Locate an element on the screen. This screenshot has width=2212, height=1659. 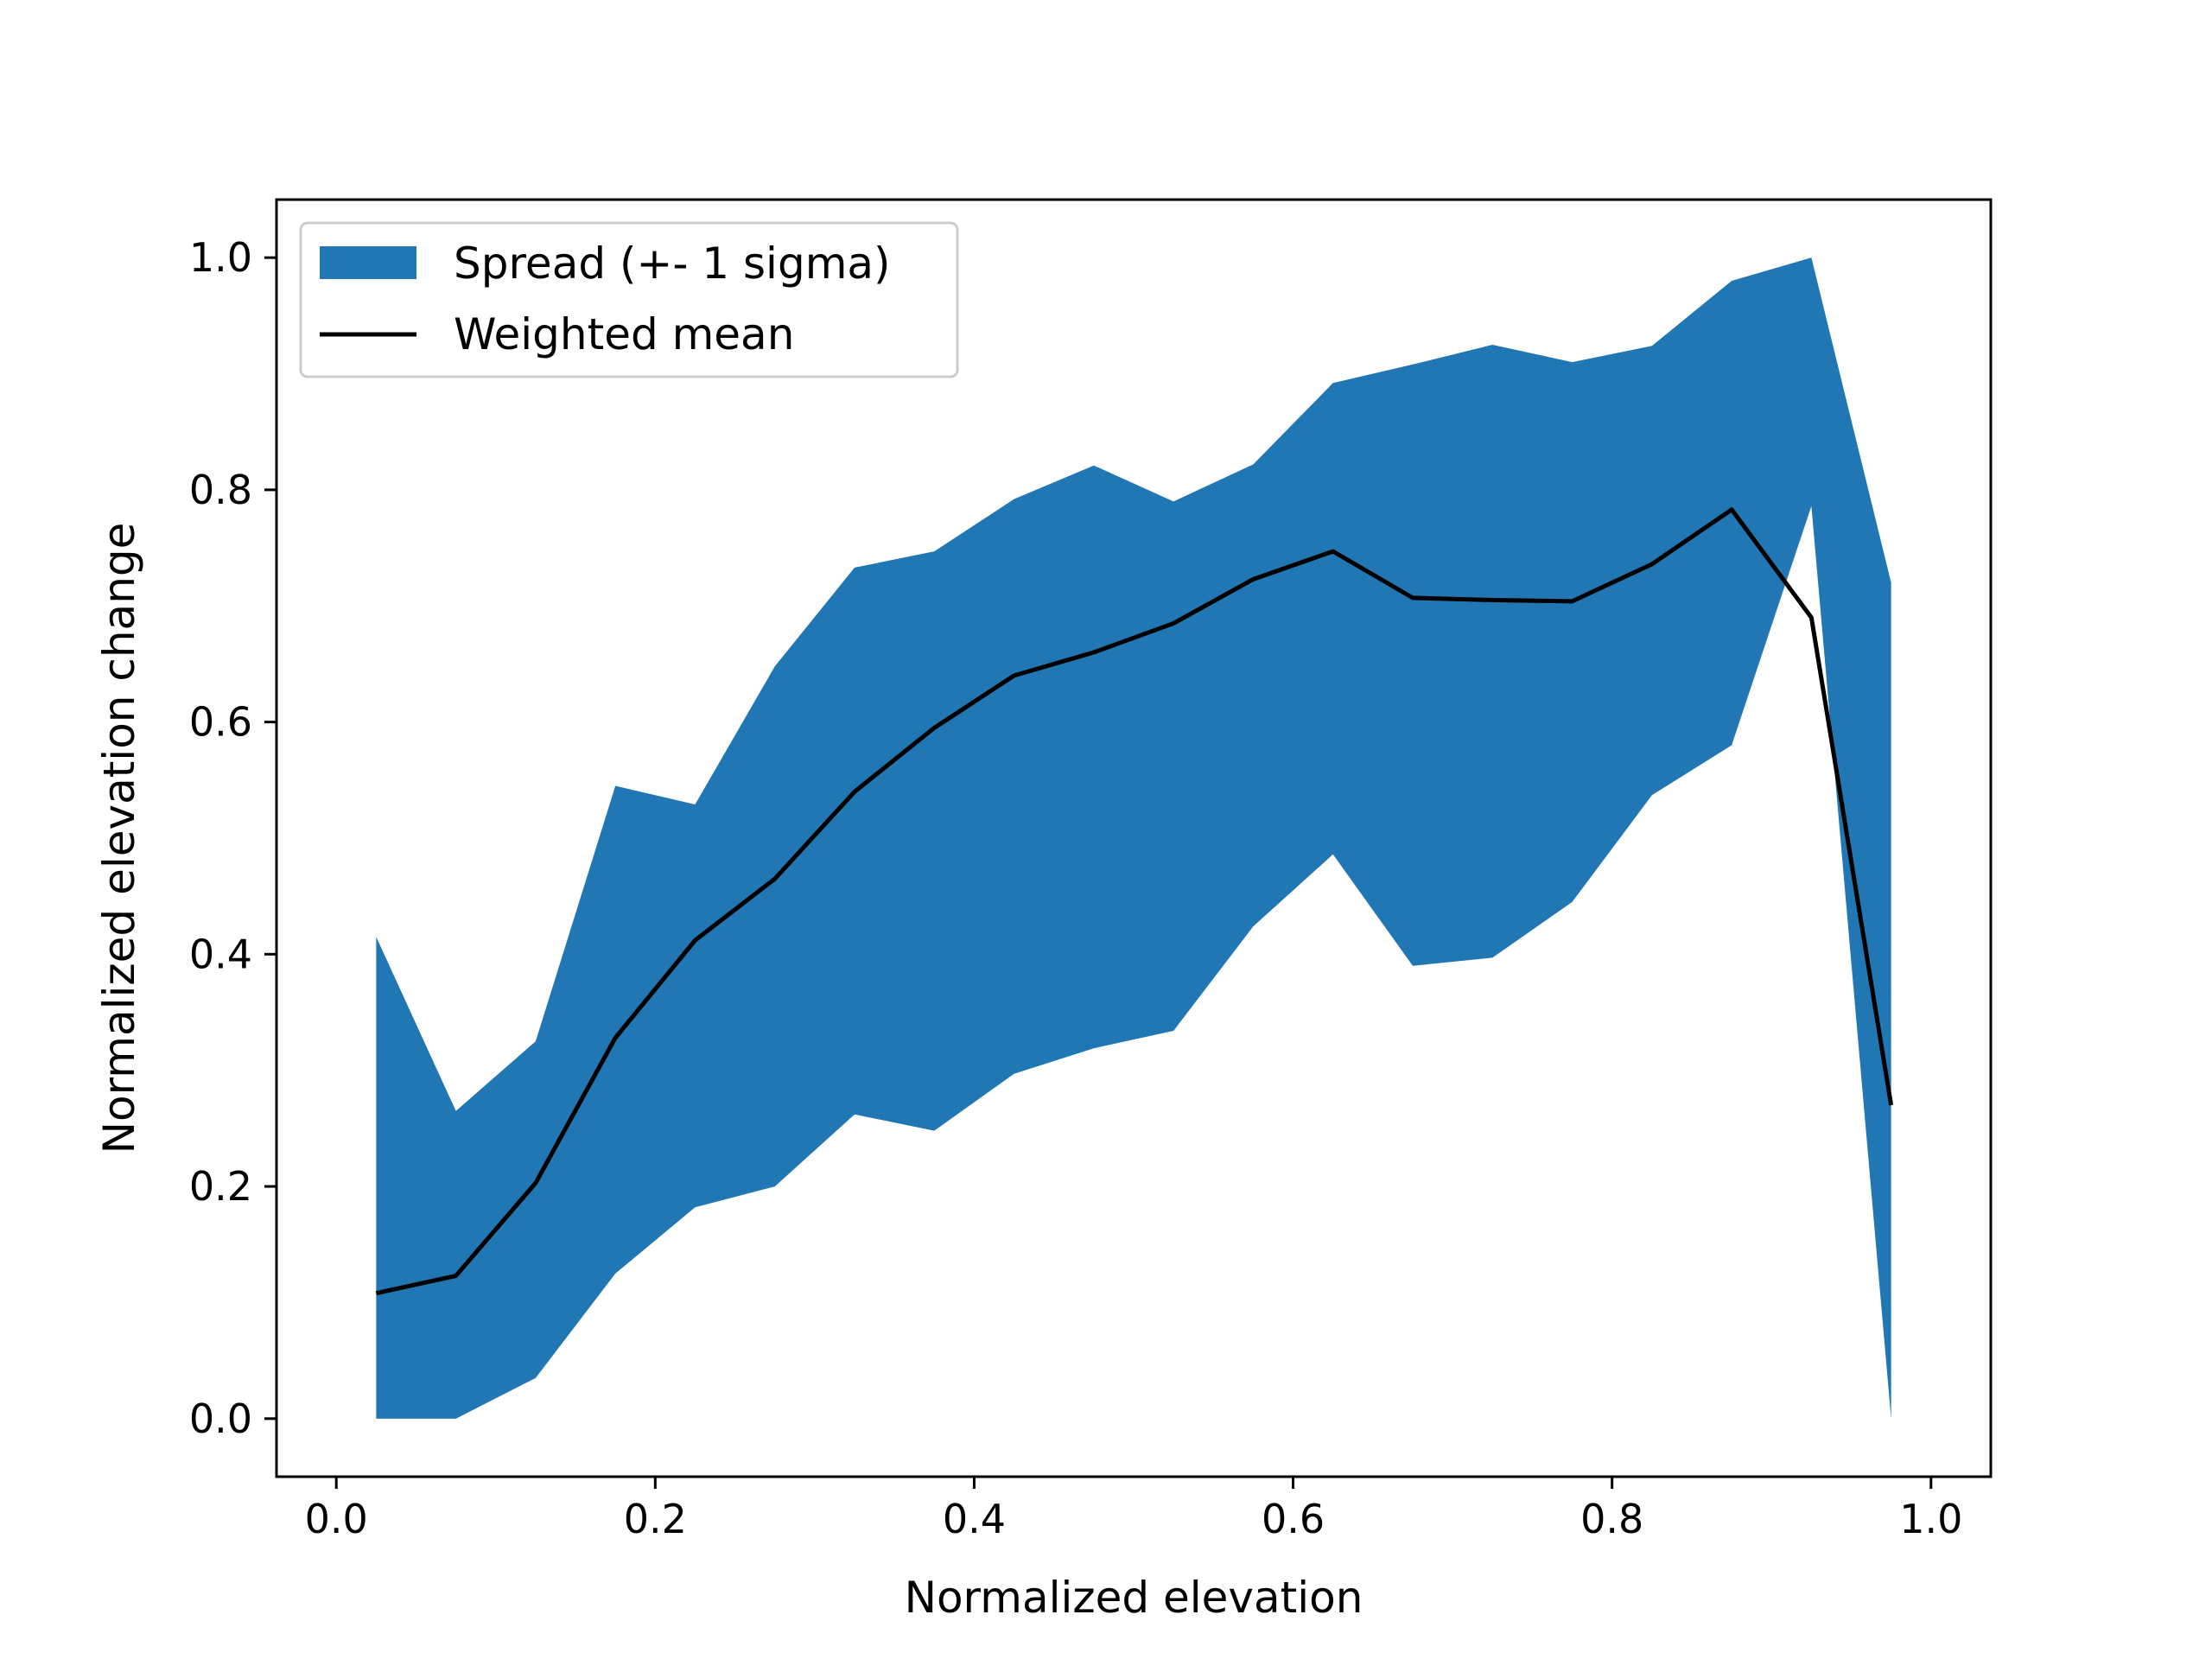
y-tick-label: 0.8 is located at coordinates (220, 490).